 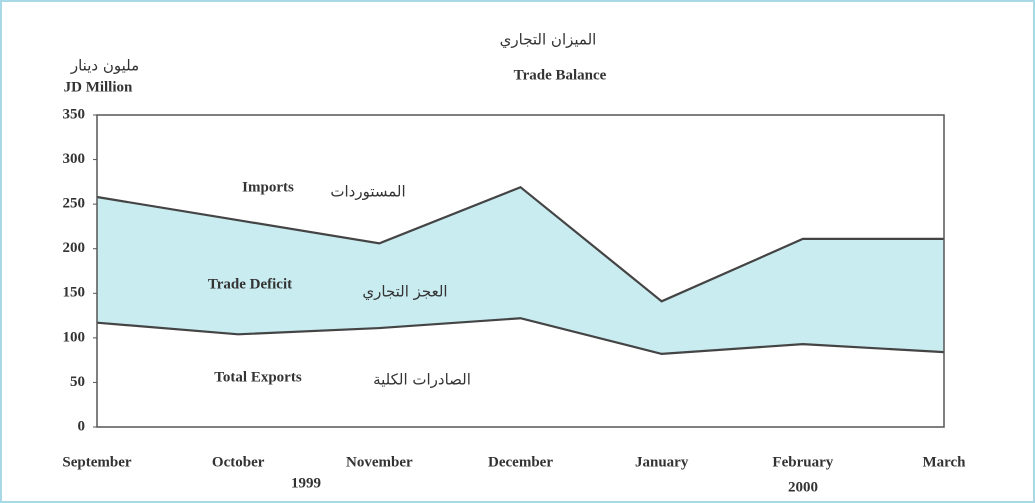 I want to click on annotation: المستوردات, so click(x=367, y=192).